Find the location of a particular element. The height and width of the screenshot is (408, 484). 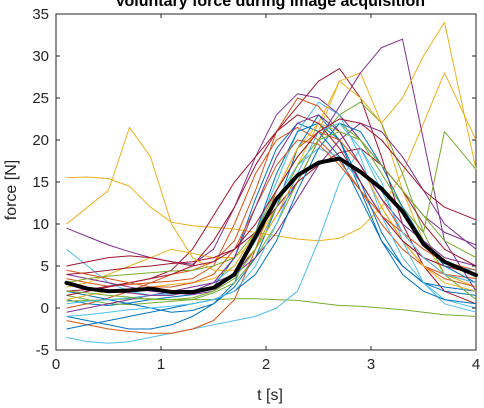

y-tick-label: 0 is located at coordinates (45, 308).